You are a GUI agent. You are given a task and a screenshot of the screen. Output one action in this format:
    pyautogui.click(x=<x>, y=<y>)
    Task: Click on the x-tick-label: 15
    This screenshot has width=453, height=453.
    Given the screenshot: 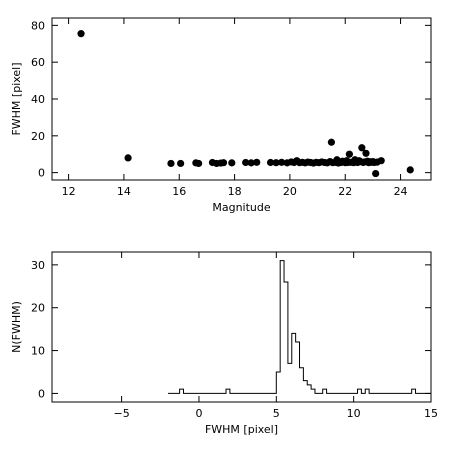 What is the action you would take?
    pyautogui.click(x=431, y=413)
    